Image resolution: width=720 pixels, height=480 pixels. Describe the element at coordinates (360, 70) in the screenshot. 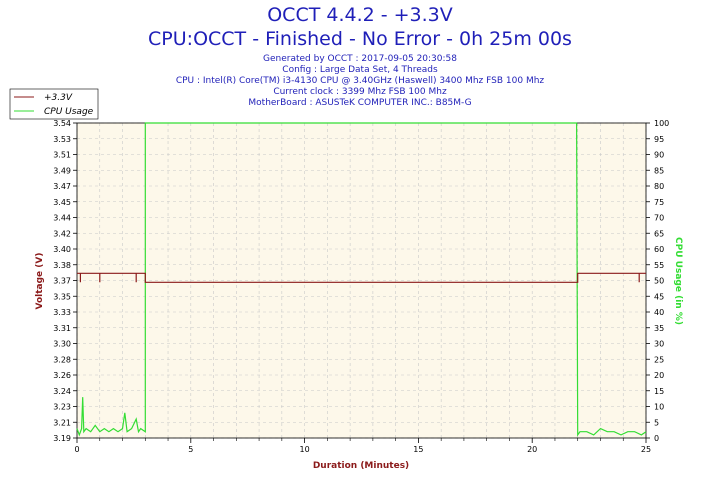

I see `info-config: Config : Large Data Set, 4 Threads` at that location.